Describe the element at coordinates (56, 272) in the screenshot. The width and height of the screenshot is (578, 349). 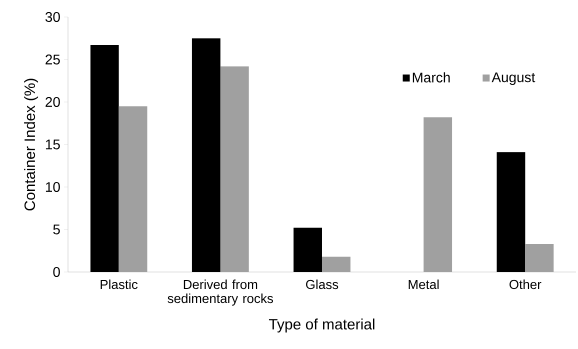
I see `y-tick-label: 0` at that location.